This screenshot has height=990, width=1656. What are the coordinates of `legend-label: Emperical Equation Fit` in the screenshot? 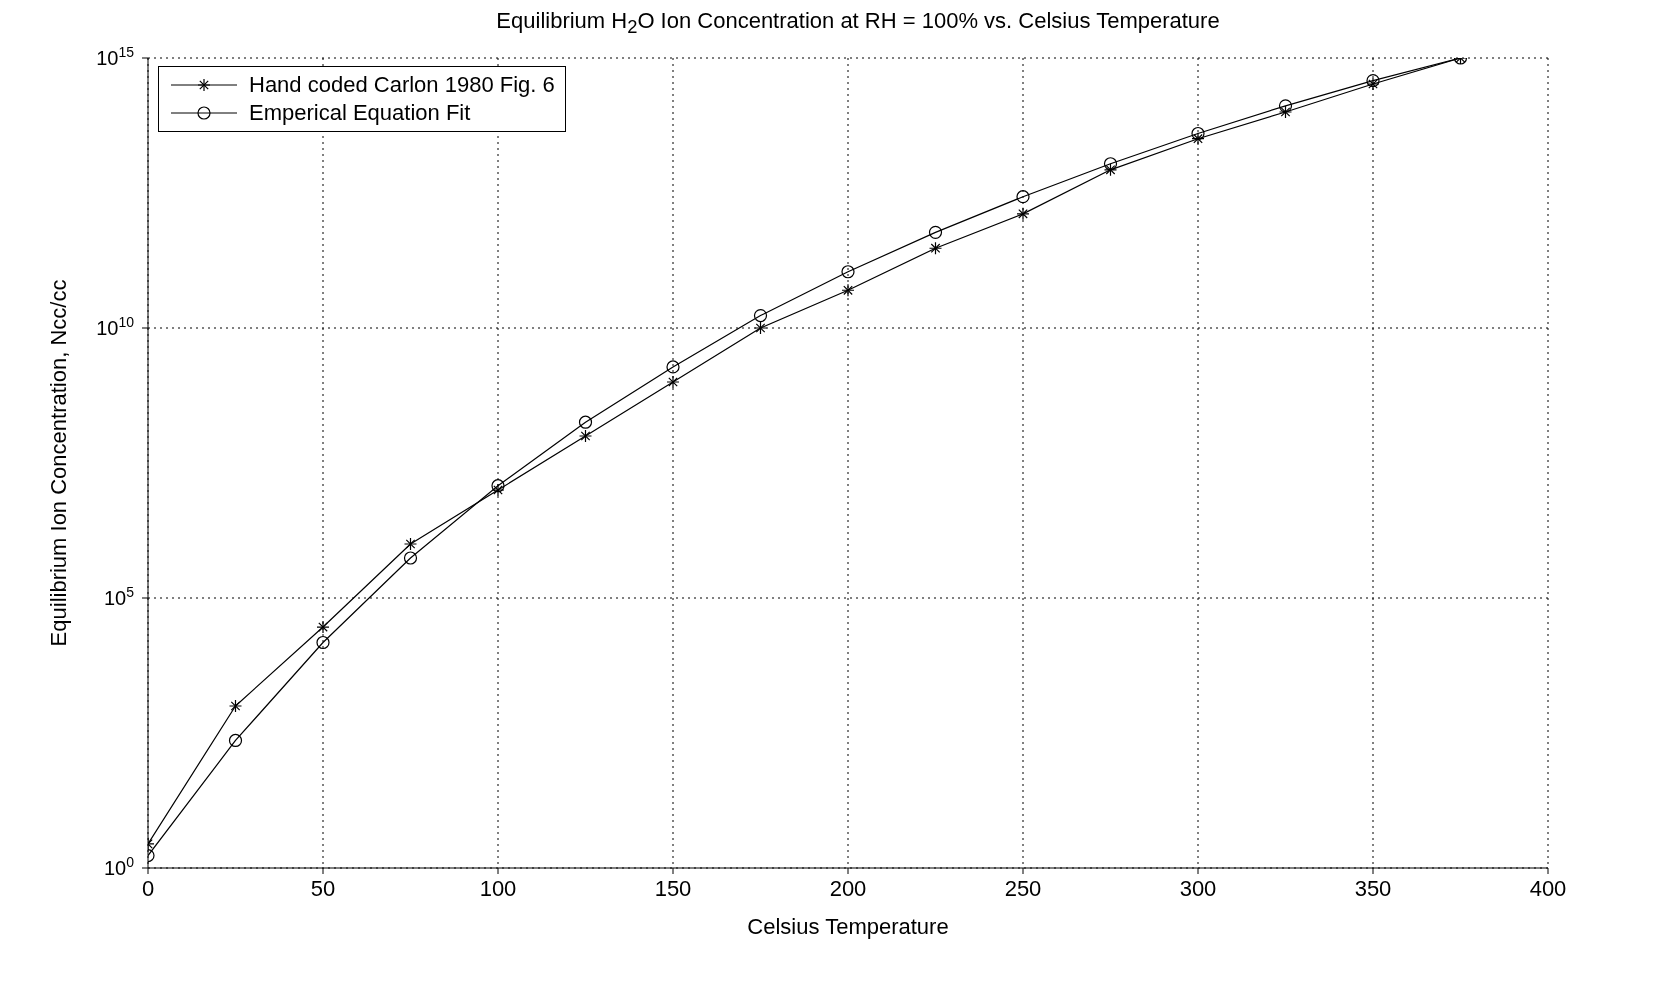 It's located at (360, 113).